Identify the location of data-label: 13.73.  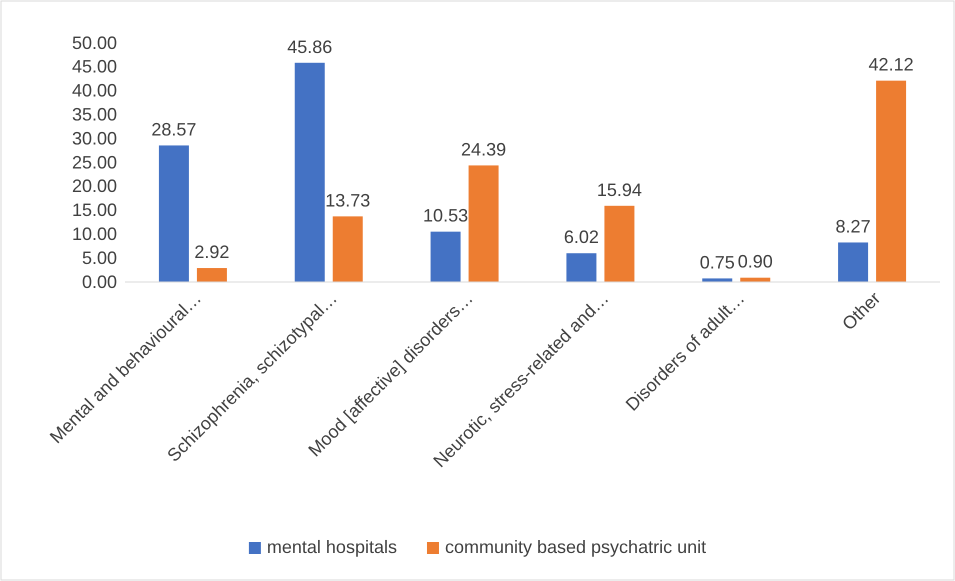
(347, 200).